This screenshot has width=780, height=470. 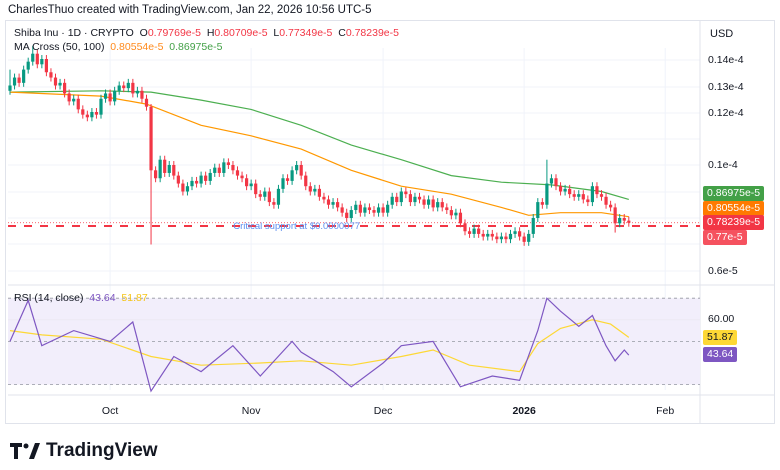 I want to click on ma100-price-tag: 0.86975e-5, so click(x=734, y=193).